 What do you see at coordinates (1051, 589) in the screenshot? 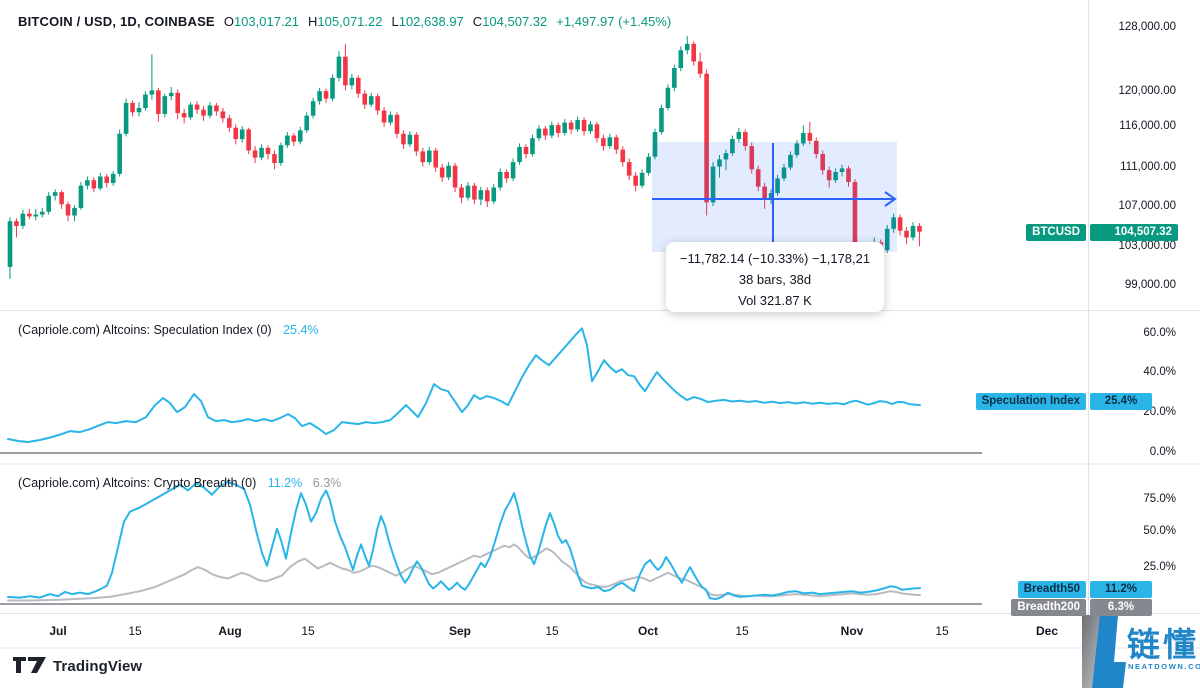
I see `breadth50-label: Breadth50` at bounding box center [1051, 589].